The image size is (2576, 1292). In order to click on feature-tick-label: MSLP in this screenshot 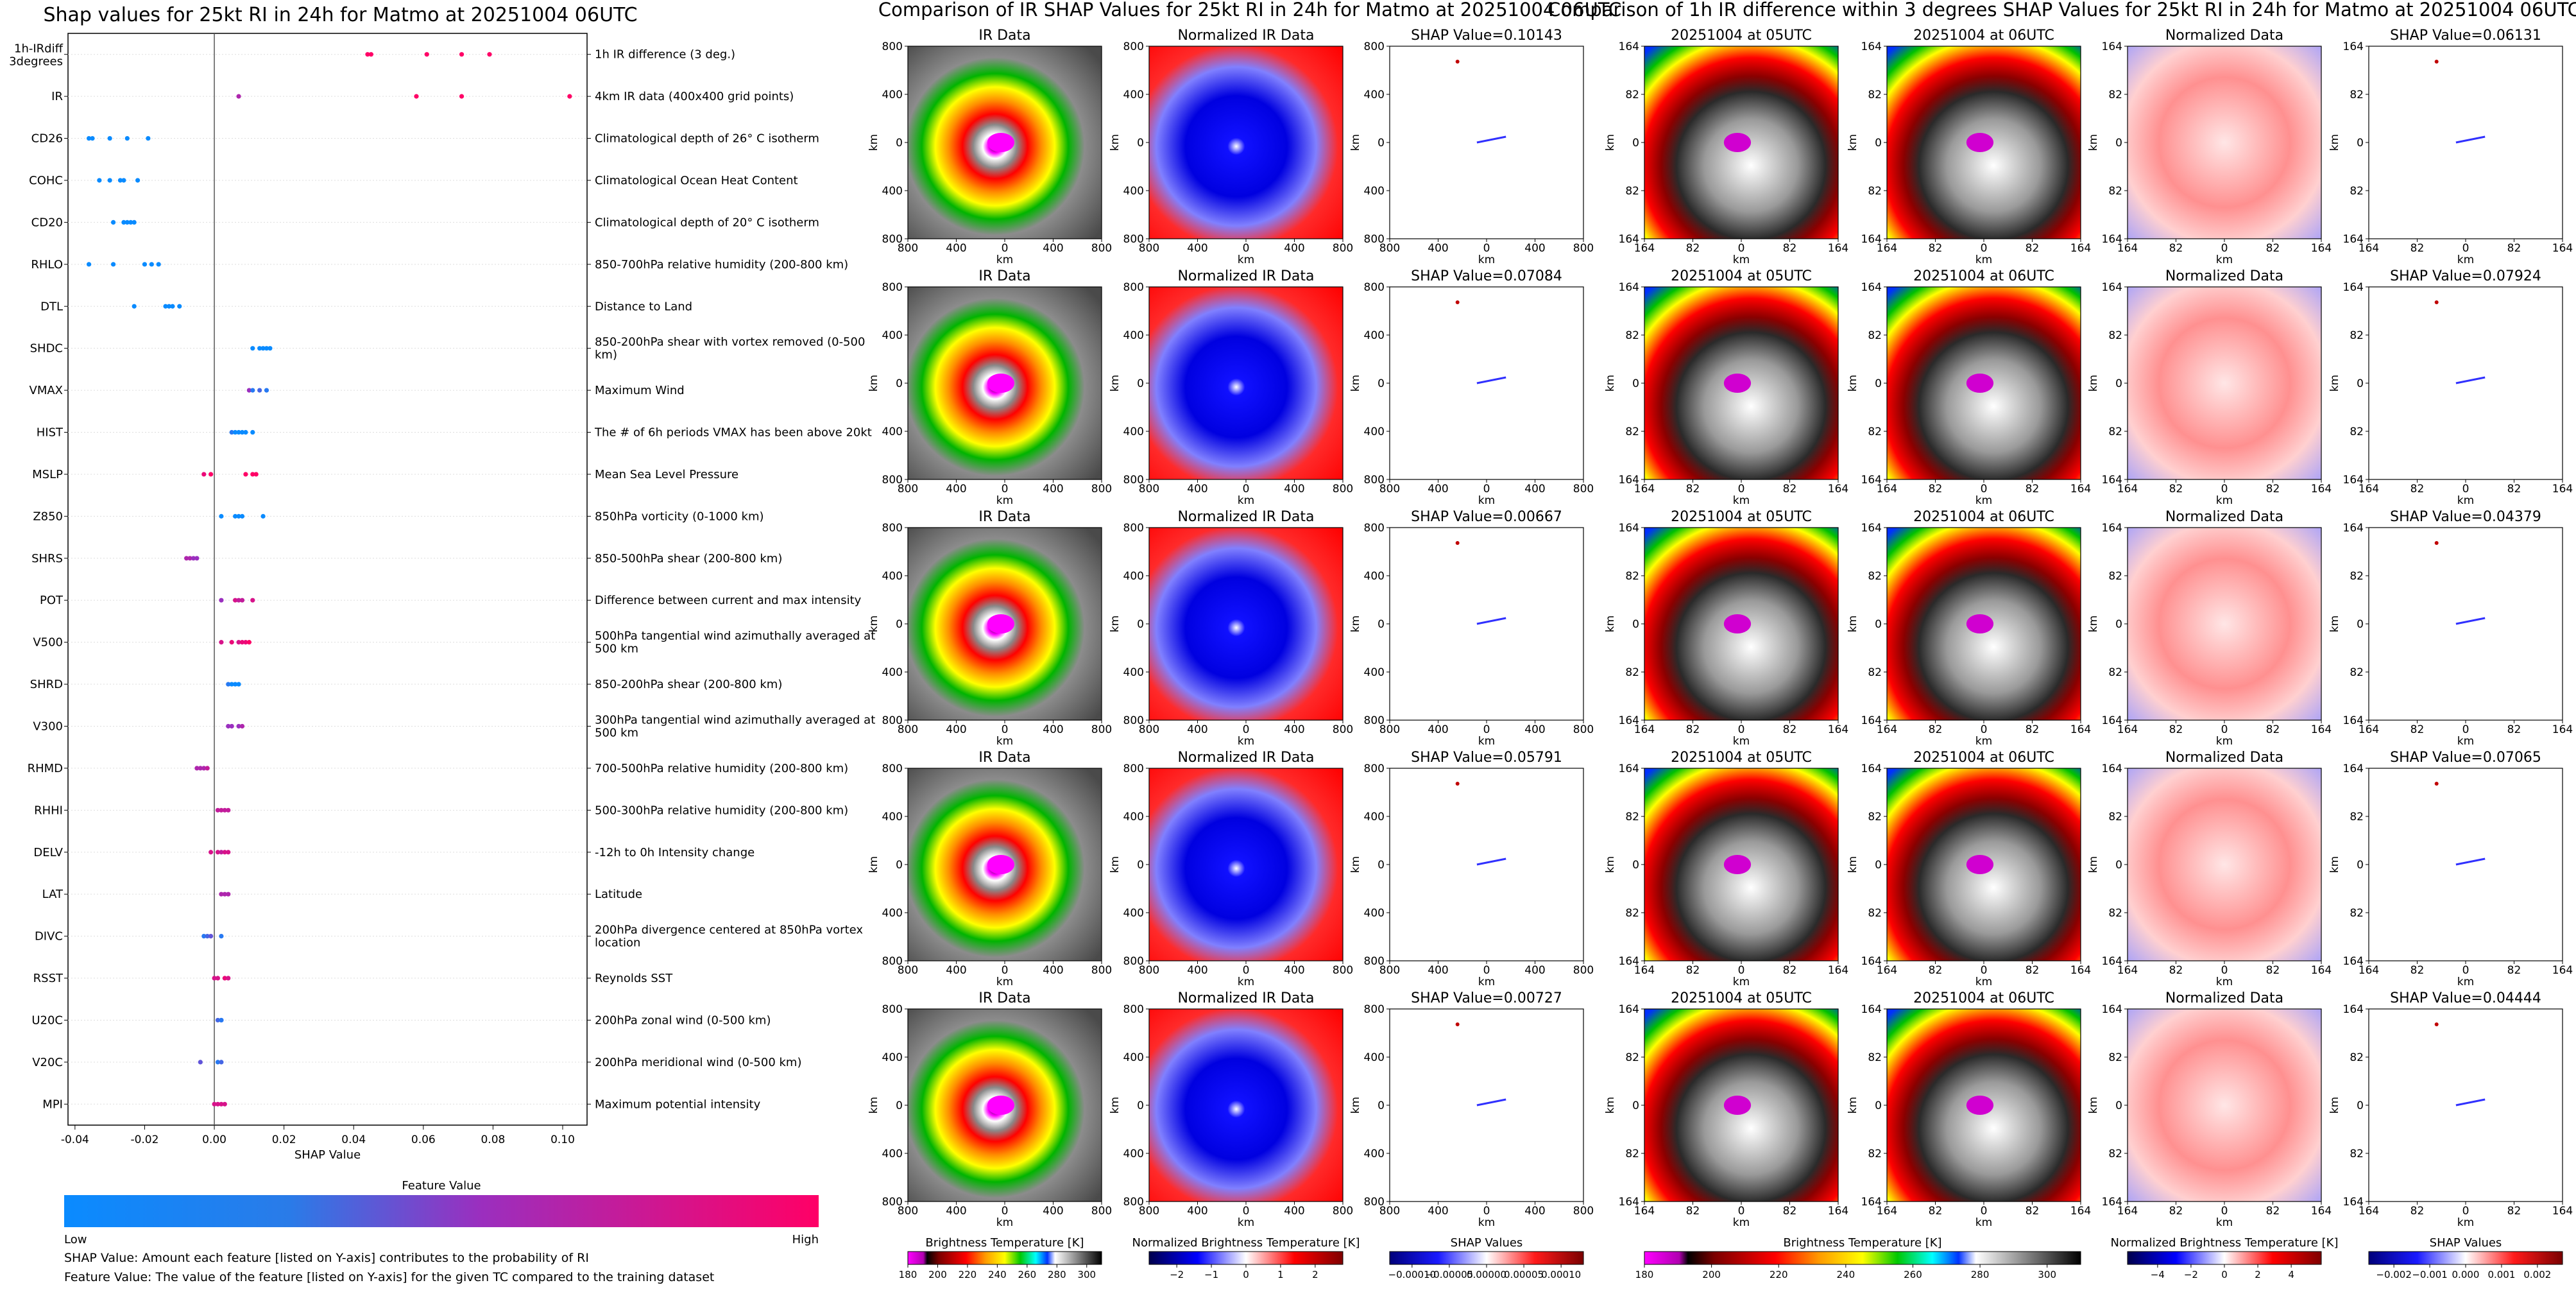, I will do `click(48, 474)`.